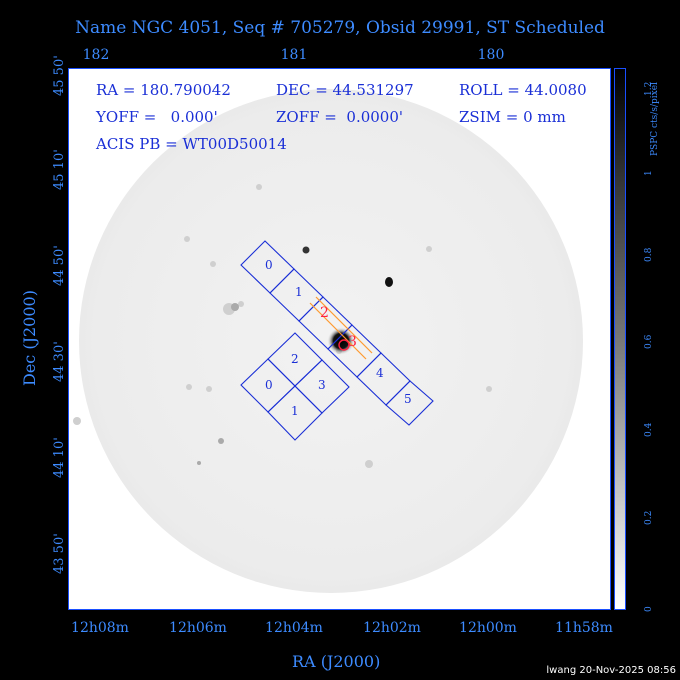  I want to click on acis-s-array, so click(337, 333).